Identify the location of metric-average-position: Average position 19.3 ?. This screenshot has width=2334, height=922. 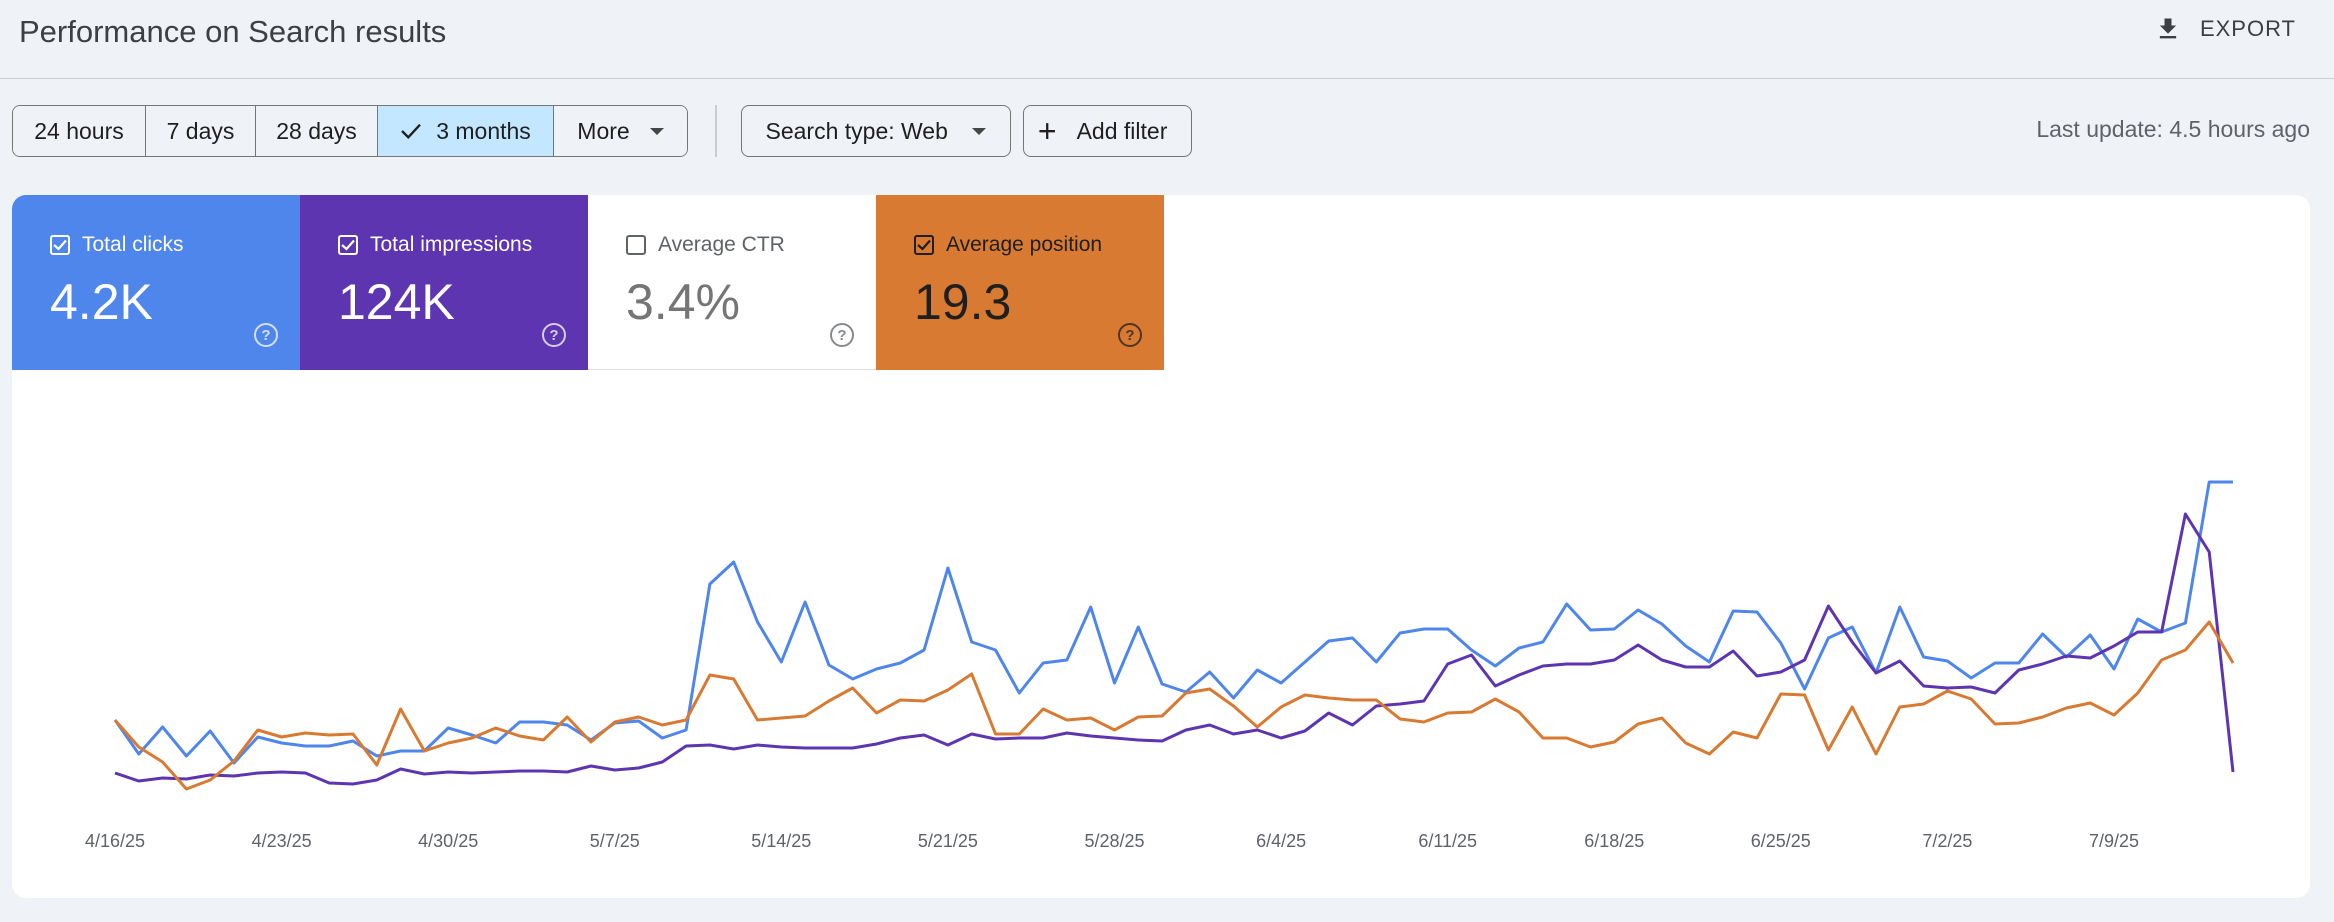
(1020, 282).